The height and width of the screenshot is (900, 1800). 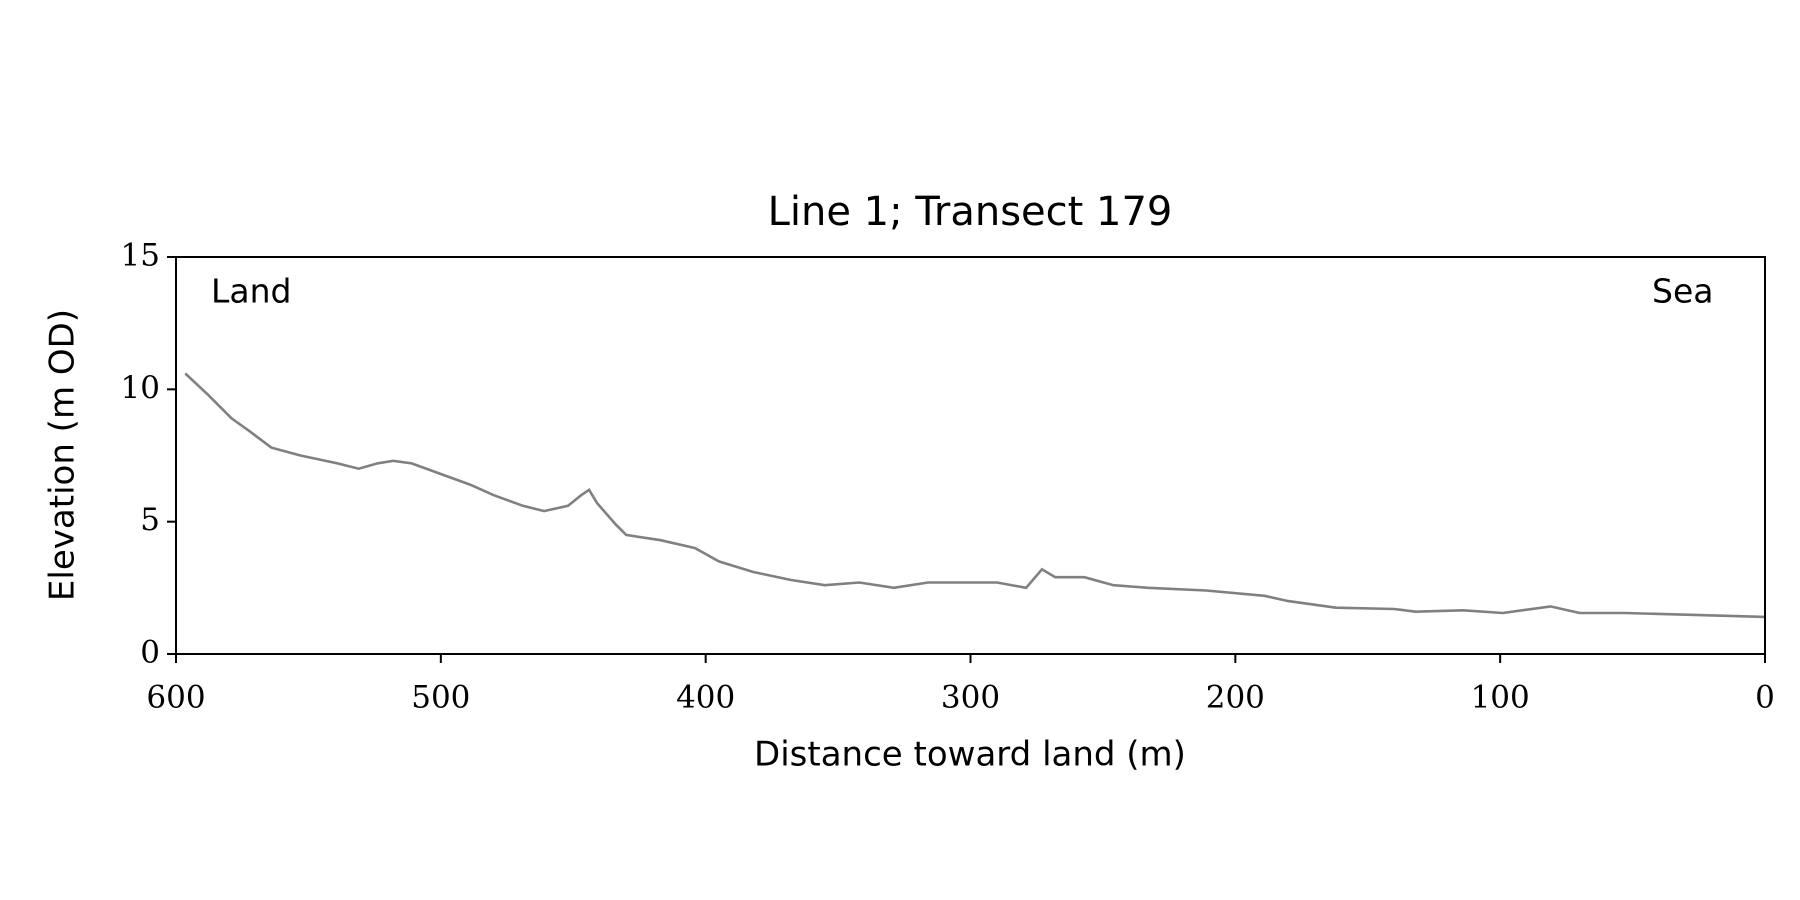 I want to click on x-tick-label: 400, so click(x=705, y=698).